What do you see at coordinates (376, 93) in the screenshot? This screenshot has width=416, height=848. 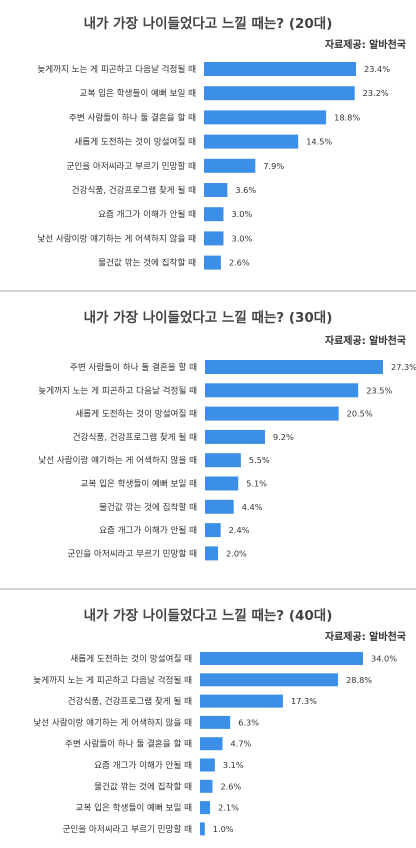 I see `value-label: 23.2%` at bounding box center [376, 93].